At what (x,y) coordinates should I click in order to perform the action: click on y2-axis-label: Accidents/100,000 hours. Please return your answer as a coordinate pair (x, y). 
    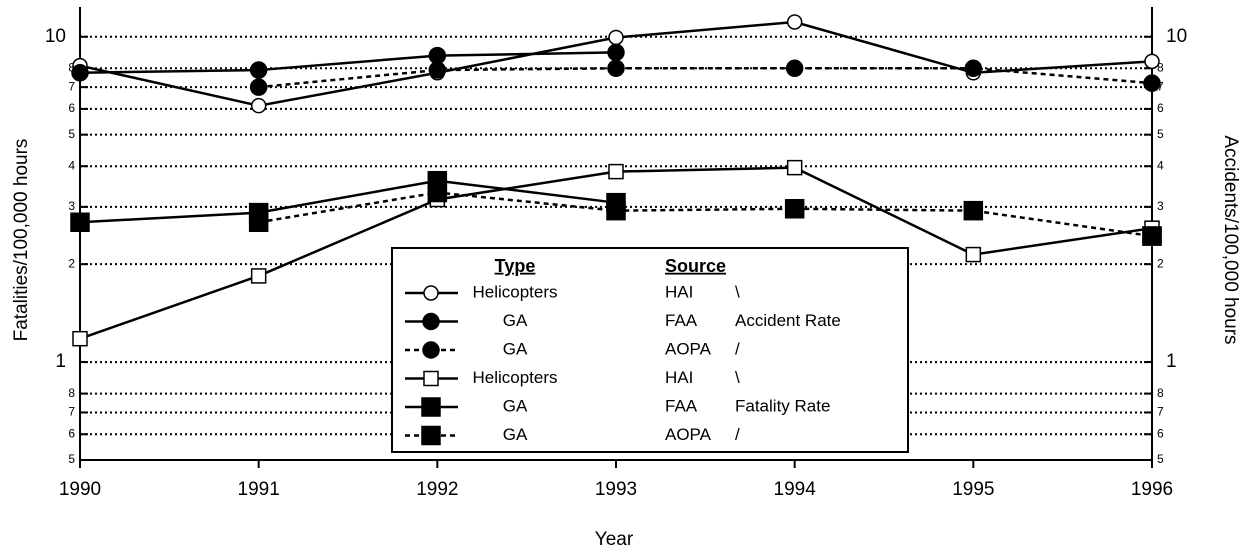
    Looking at the image, I should click on (1230, 239).